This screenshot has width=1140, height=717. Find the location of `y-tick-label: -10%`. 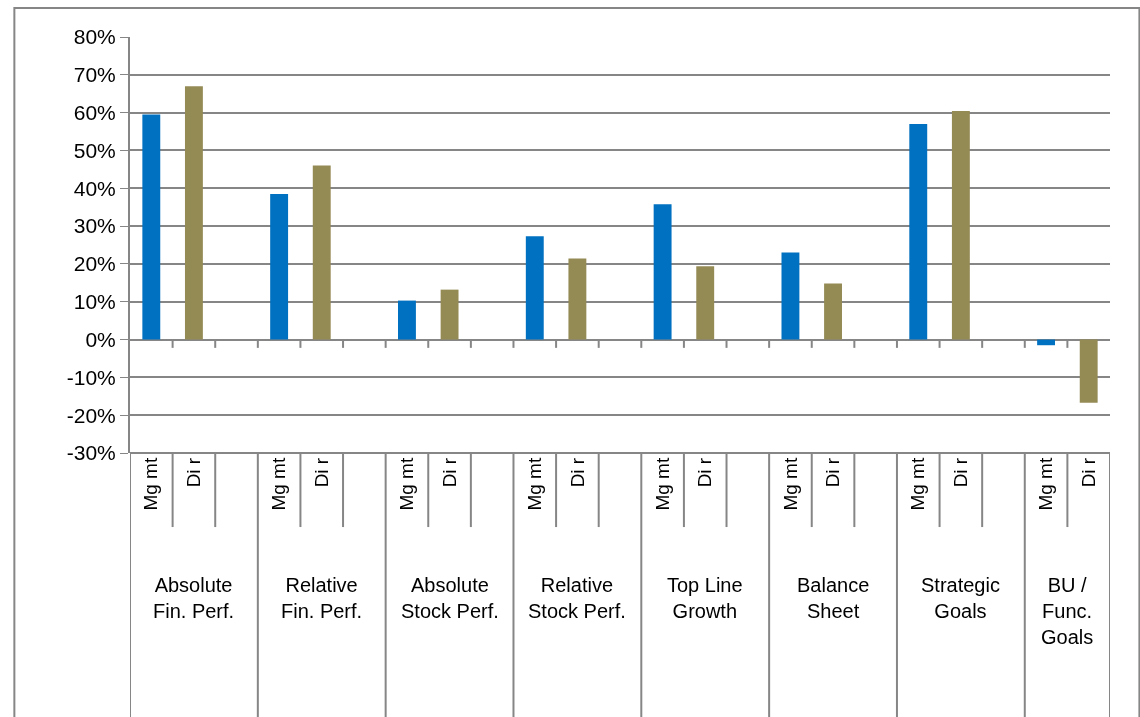

y-tick-label: -10% is located at coordinates (91, 377).